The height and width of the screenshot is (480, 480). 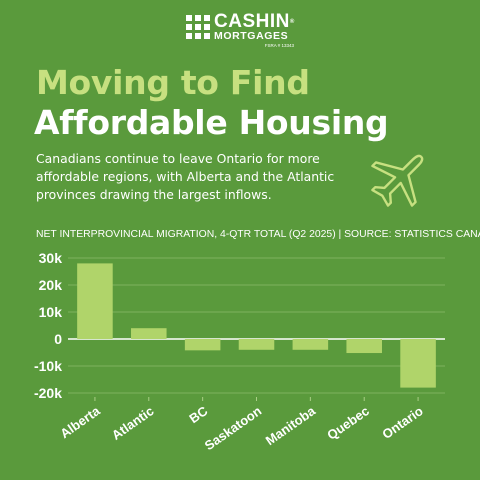 What do you see at coordinates (133, 423) in the screenshot?
I see `x-tick-label: Atlantic` at bounding box center [133, 423].